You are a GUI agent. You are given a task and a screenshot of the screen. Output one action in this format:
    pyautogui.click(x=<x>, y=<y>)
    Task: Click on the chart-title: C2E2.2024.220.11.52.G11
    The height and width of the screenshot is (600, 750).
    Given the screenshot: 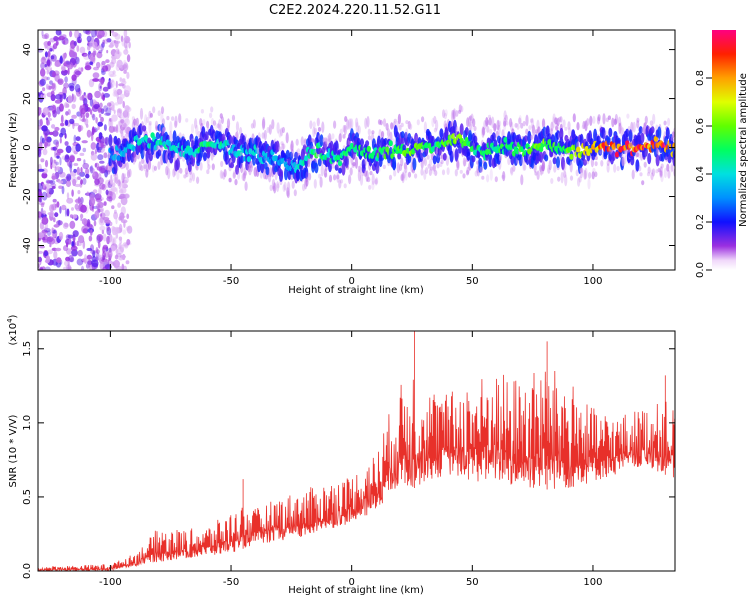 What is the action you would take?
    pyautogui.click(x=355, y=10)
    